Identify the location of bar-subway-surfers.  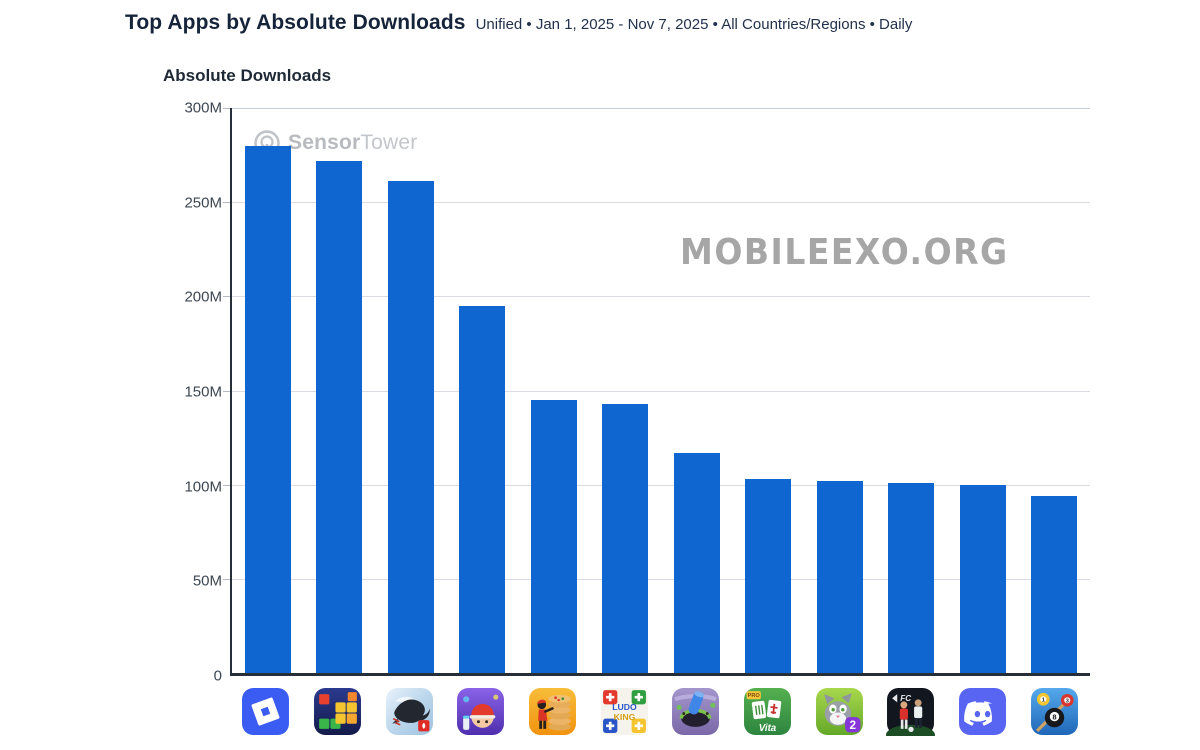
(482, 489).